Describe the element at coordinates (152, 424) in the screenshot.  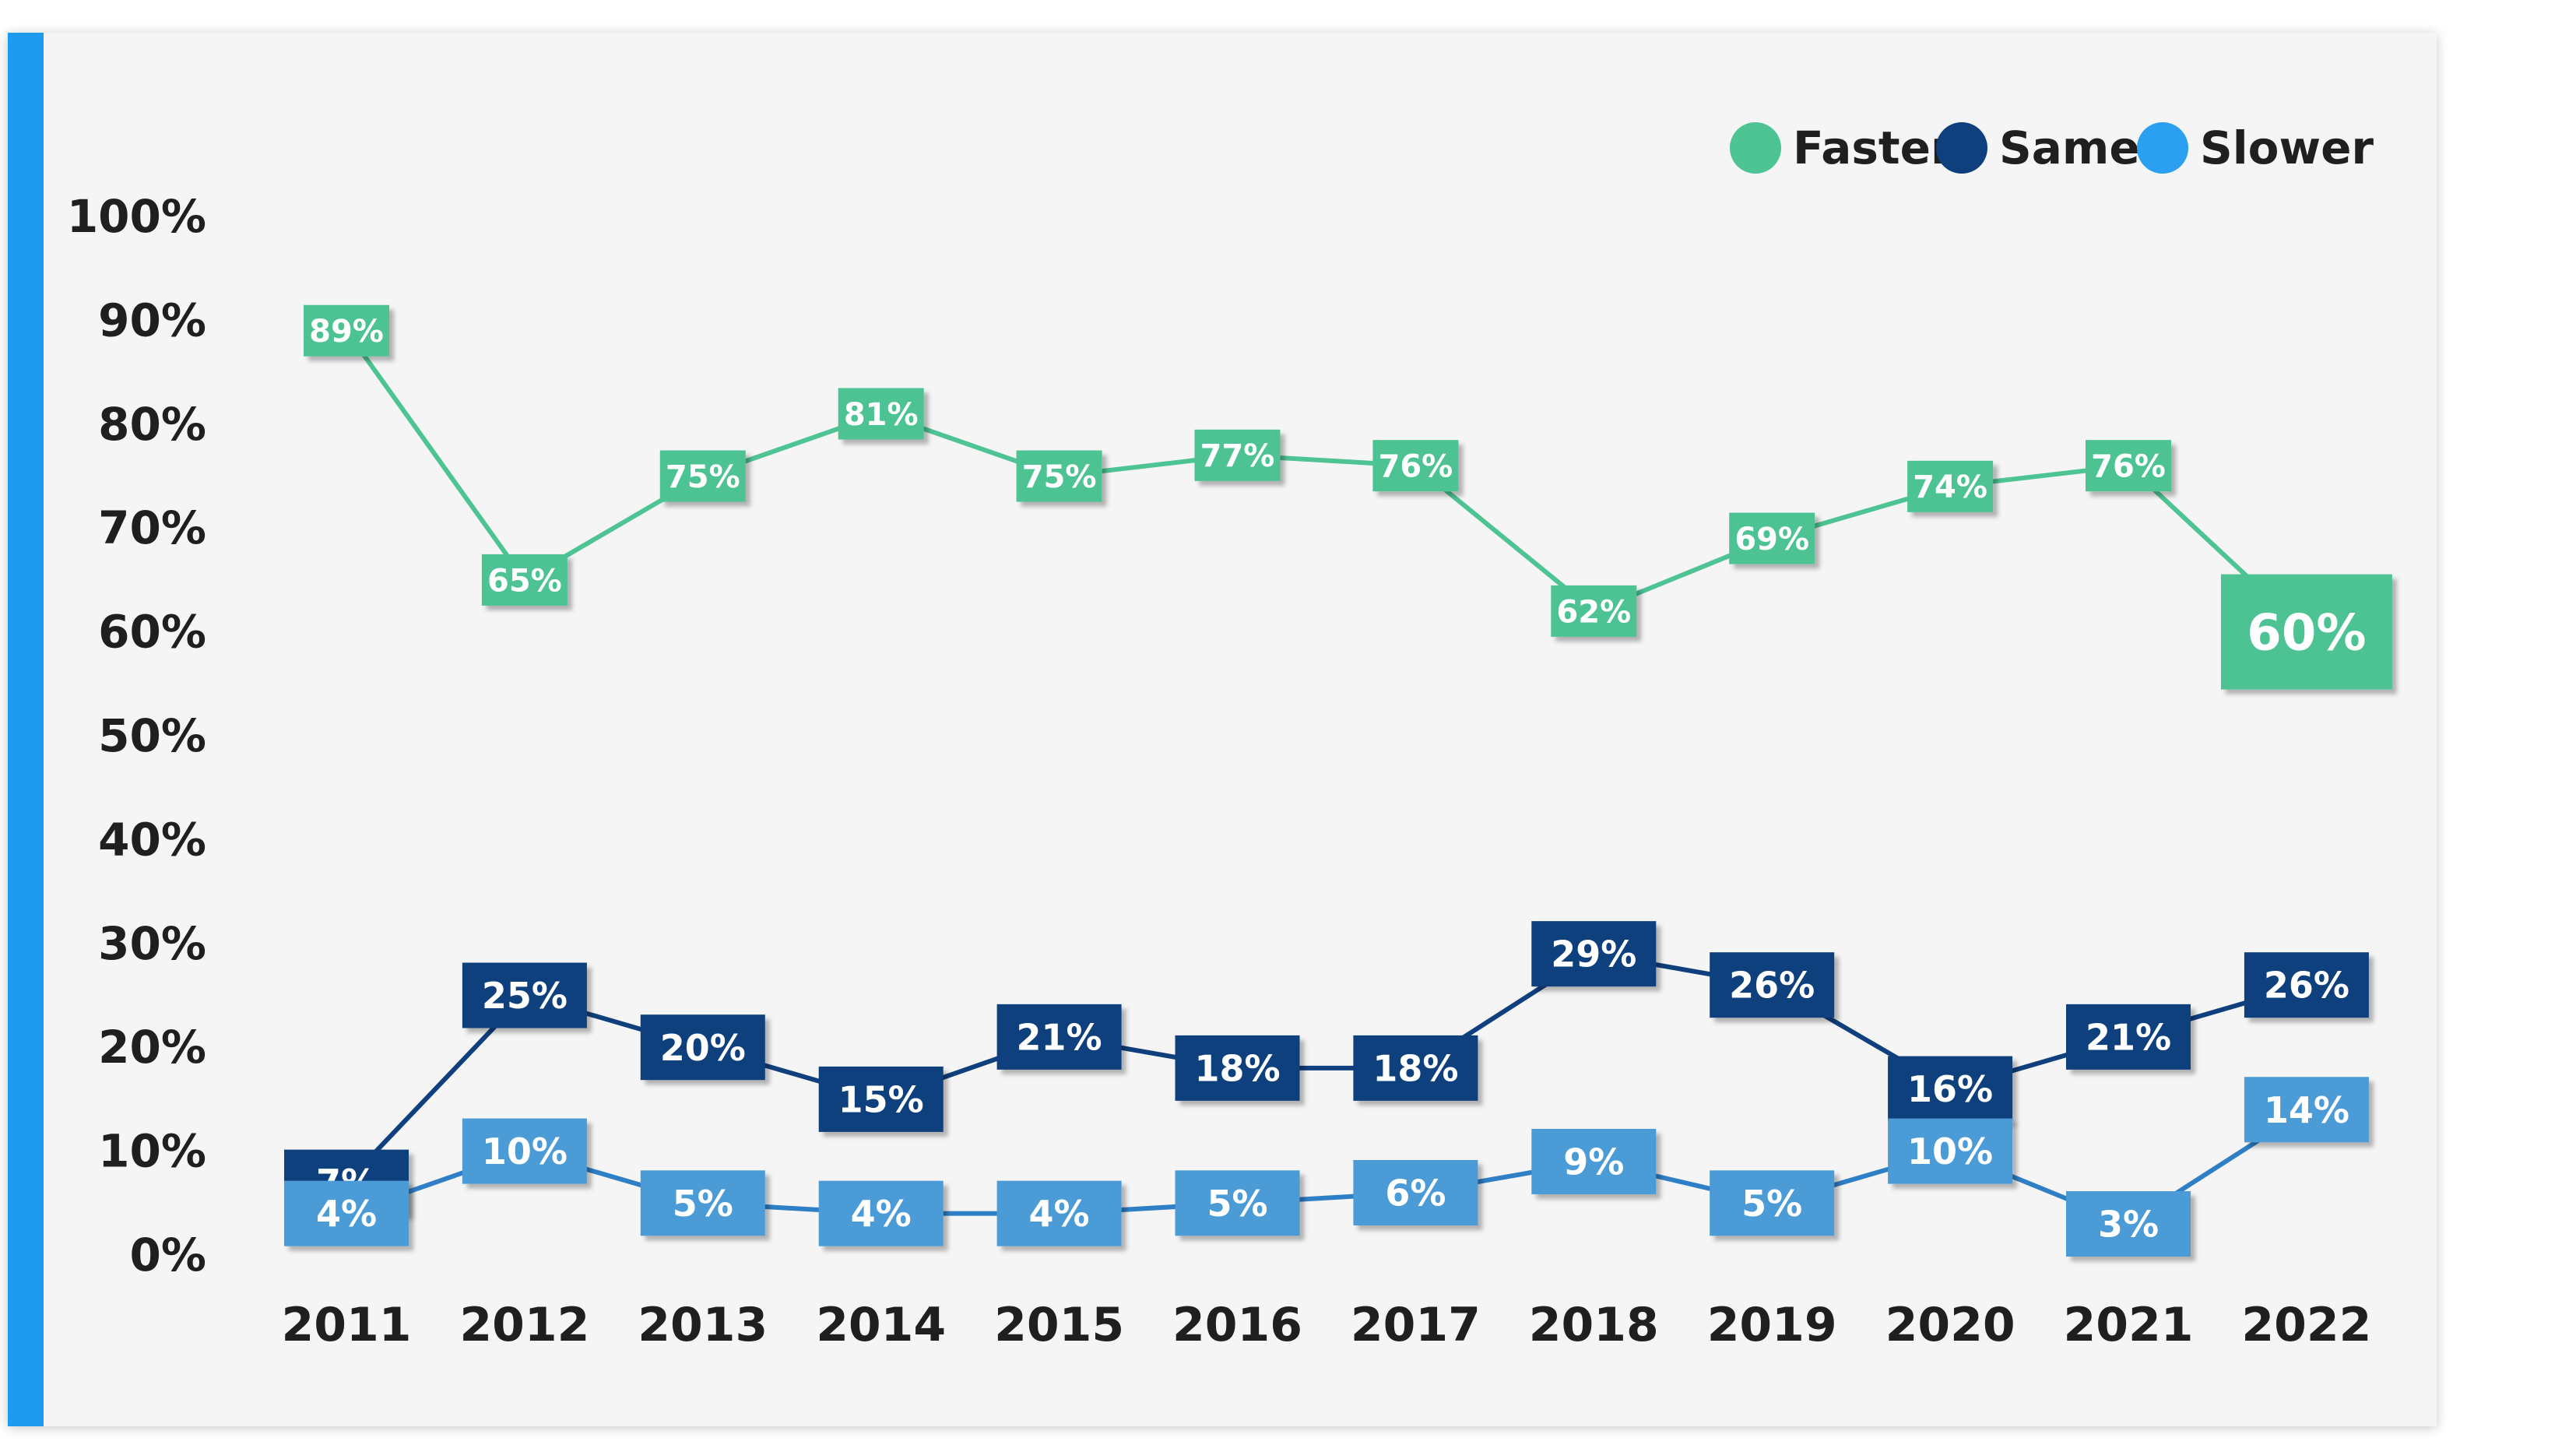
I see `y-tick-label: 80%` at that location.